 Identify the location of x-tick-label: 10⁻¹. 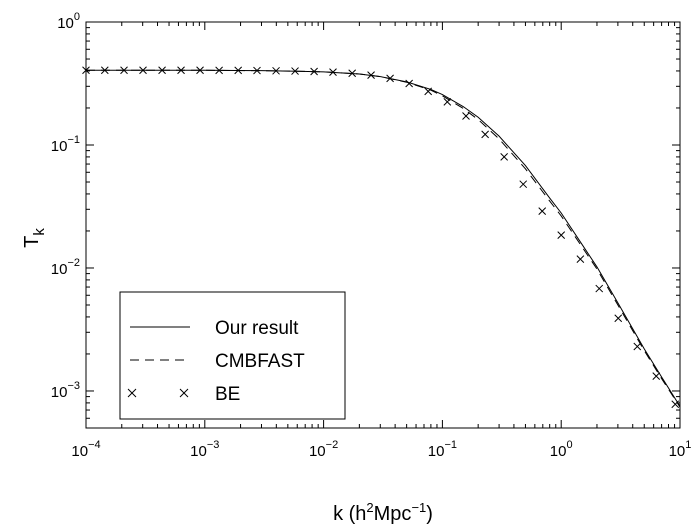
(442, 449).